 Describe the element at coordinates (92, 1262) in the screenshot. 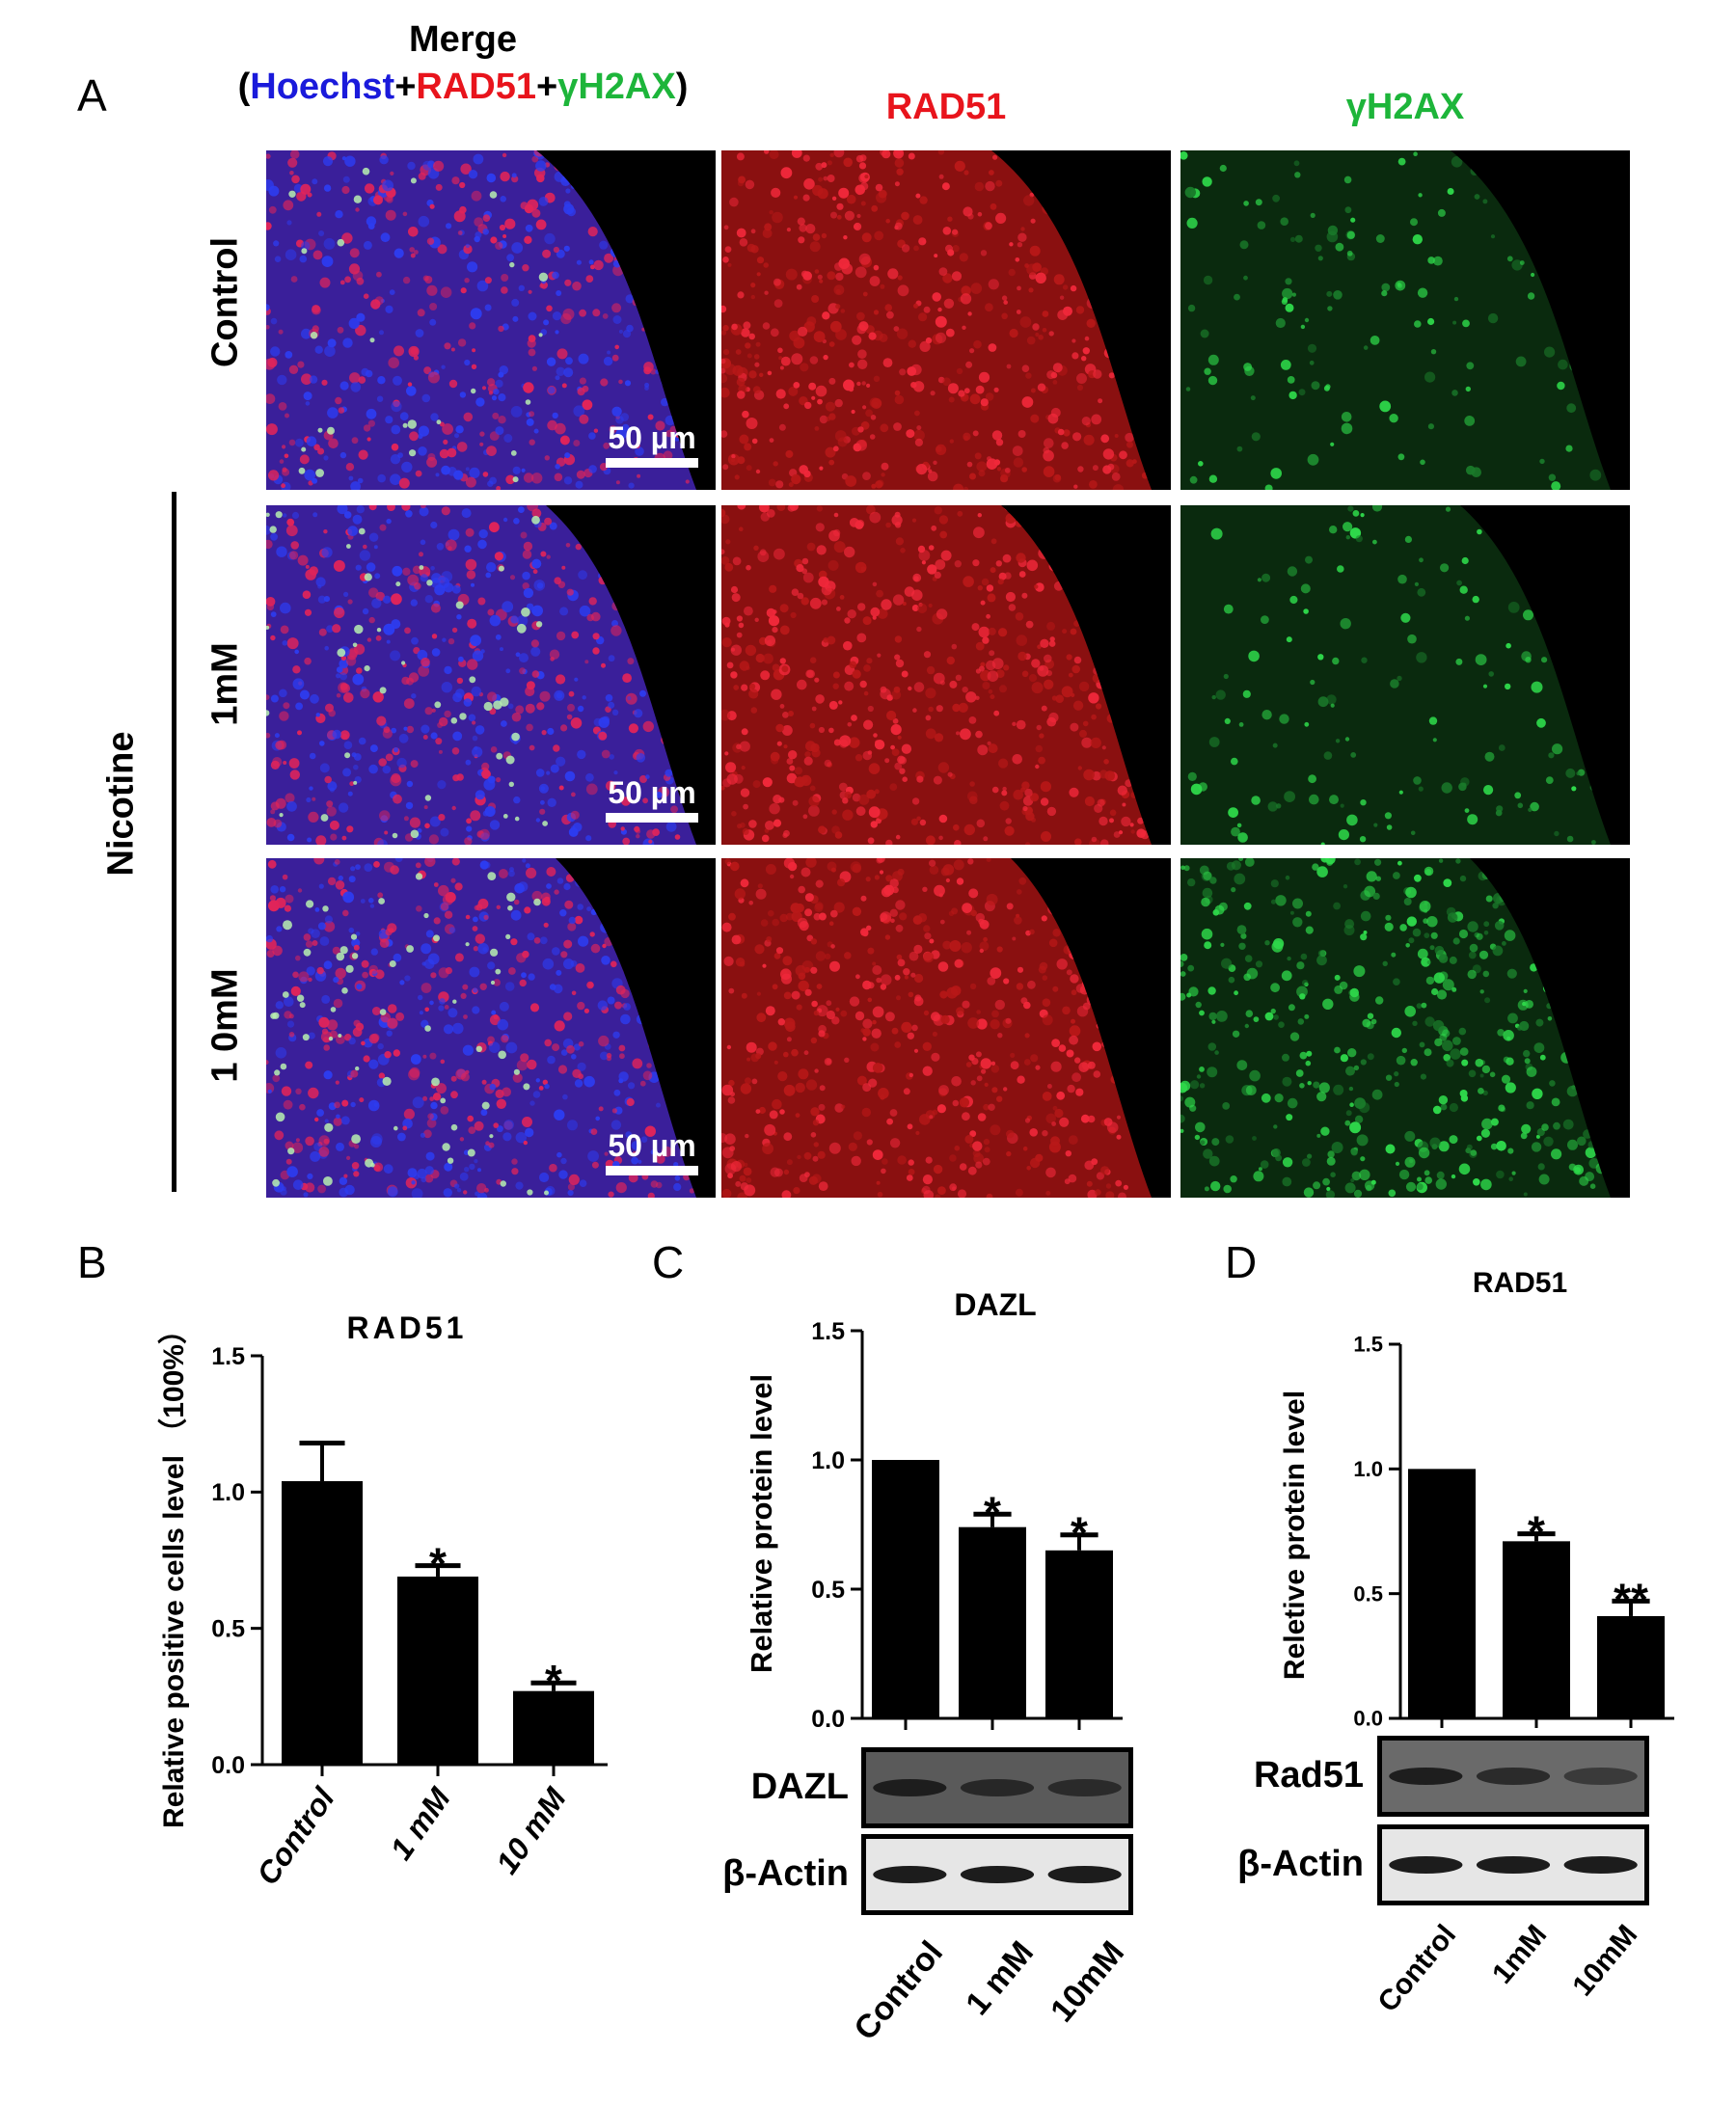

I see `panel-b-label: B` at that location.